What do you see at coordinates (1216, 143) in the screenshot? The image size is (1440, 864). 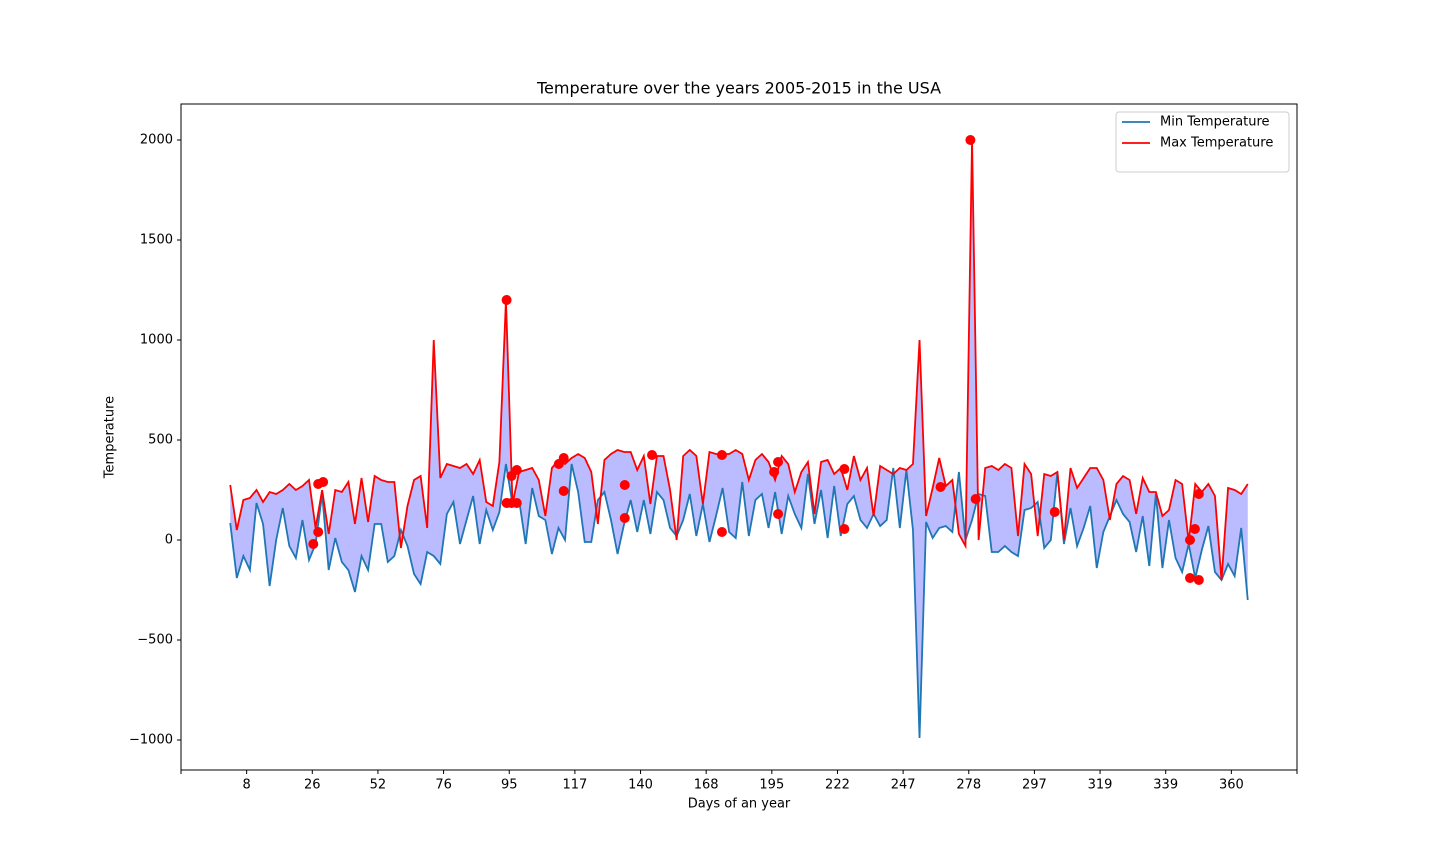 I see `legend-label: Max Temperature` at bounding box center [1216, 143].